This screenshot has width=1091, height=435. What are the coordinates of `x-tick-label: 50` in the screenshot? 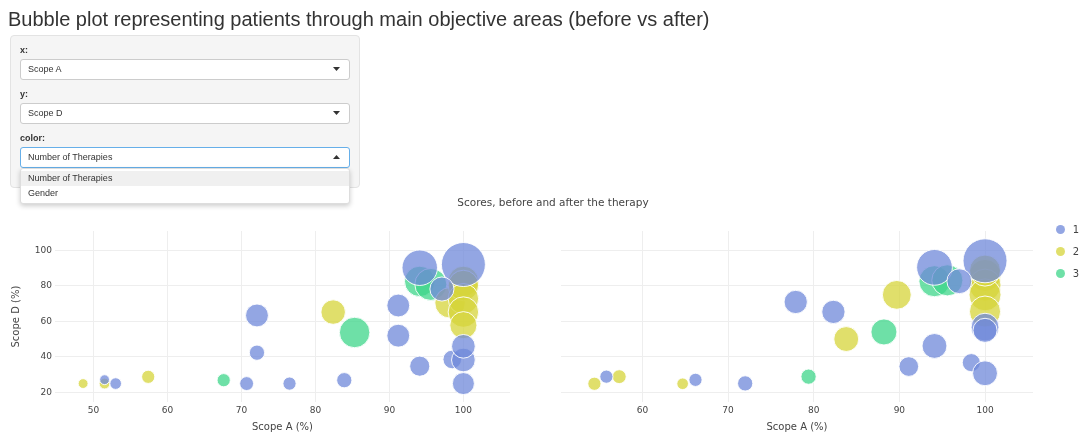 It's located at (93, 409).